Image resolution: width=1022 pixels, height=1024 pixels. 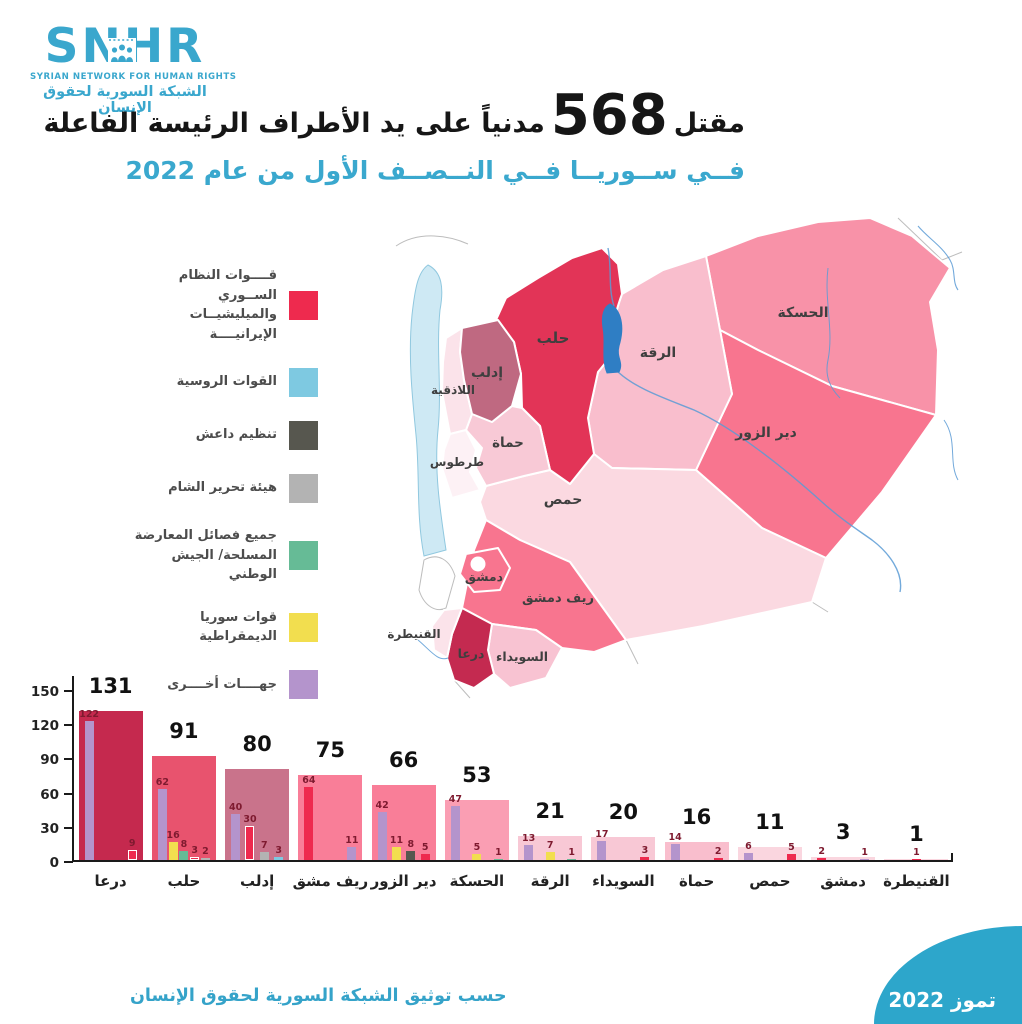 What do you see at coordinates (572, 859) in the screenshot?
I see `sub-bar-6-opposition` at bounding box center [572, 859].